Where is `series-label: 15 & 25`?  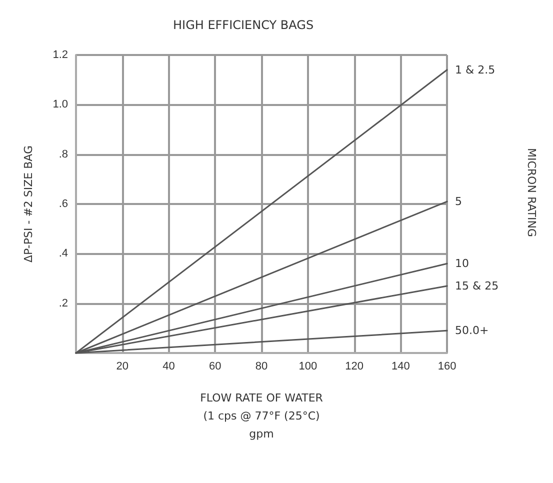 series-label: 15 & 25 is located at coordinates (477, 285).